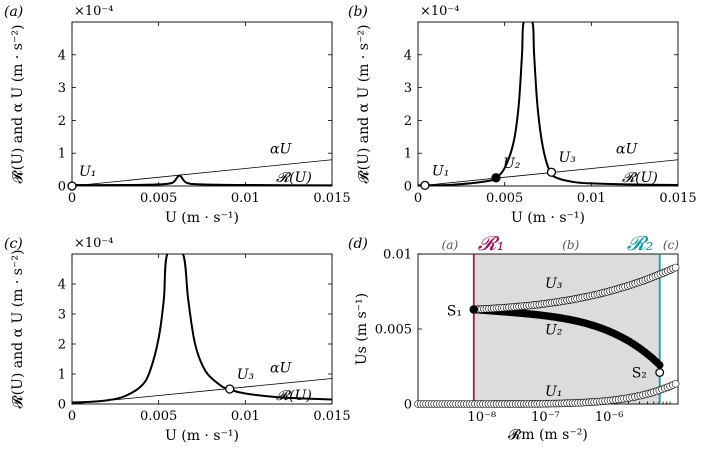 The height and width of the screenshot is (451, 706). Describe the element at coordinates (358, 12) in the screenshot. I see `panel-label: (b)` at that location.